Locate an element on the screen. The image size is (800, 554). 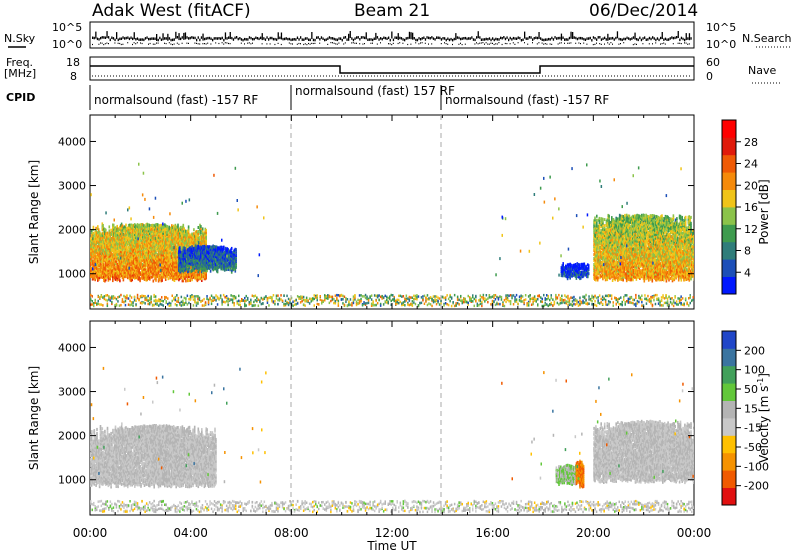
x-tick-label: 12:00 is located at coordinates (392, 533).